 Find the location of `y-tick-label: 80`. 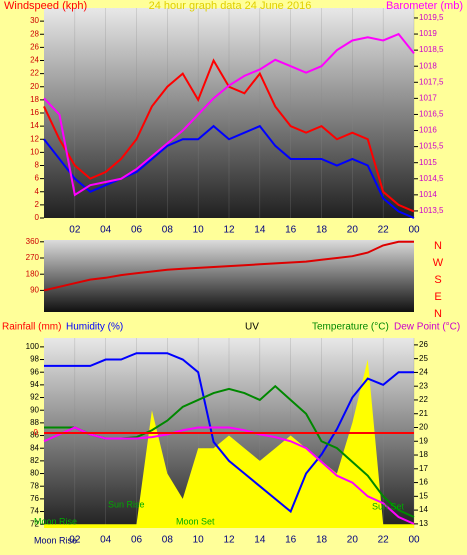

y-tick-label: 80 is located at coordinates (34, 473).